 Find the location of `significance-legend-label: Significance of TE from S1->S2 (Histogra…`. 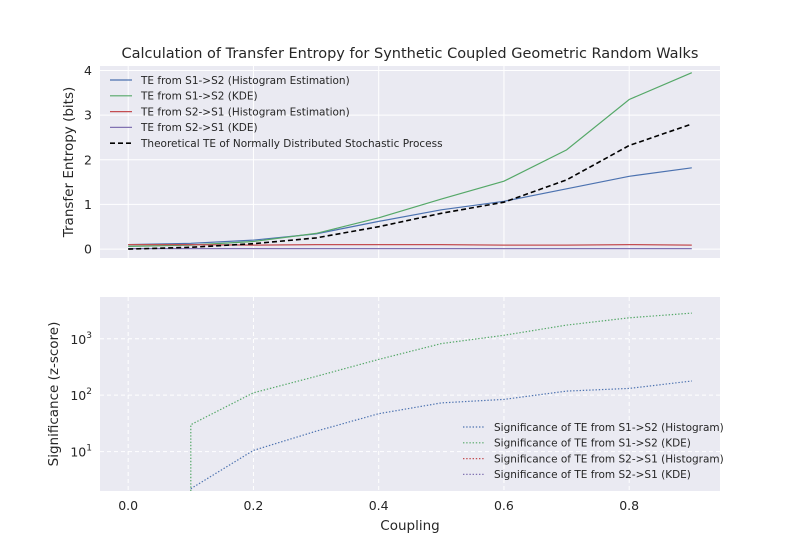

significance-legend-label: Significance of TE from S1->S2 (Histogra… is located at coordinates (609, 428).